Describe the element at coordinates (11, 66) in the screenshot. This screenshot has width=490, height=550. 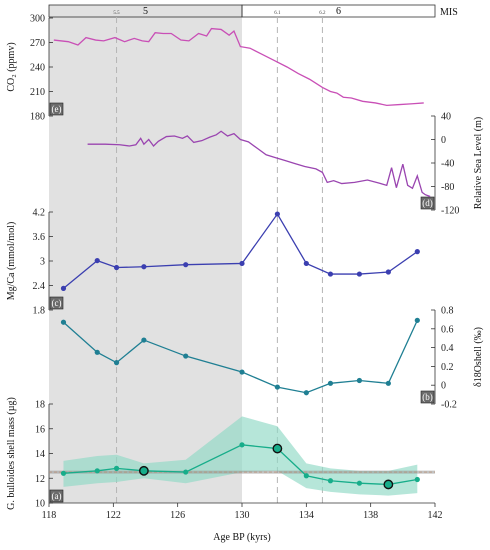
I see `y-axis-label: CO₂ (ppmv)` at that location.